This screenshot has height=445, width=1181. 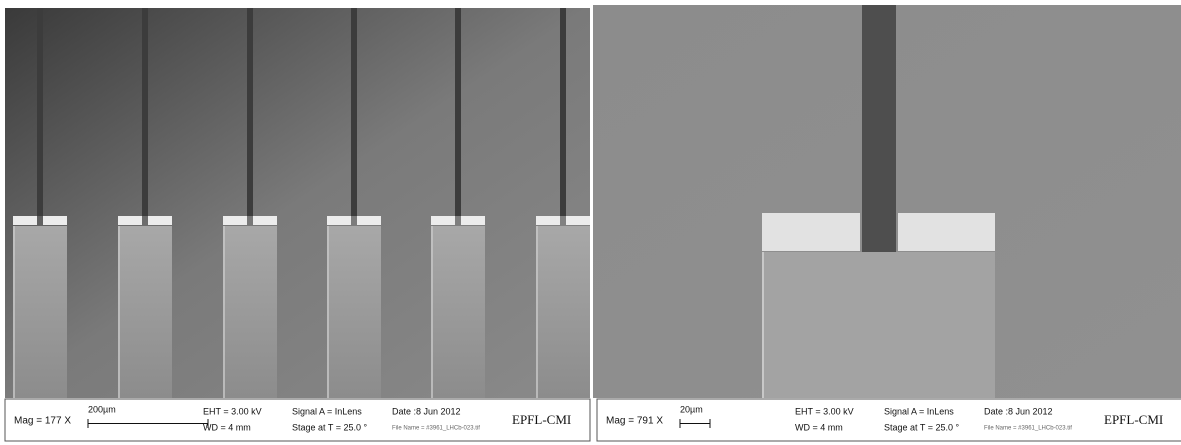 I want to click on mag: Mag = 791 X, so click(x=634, y=421).